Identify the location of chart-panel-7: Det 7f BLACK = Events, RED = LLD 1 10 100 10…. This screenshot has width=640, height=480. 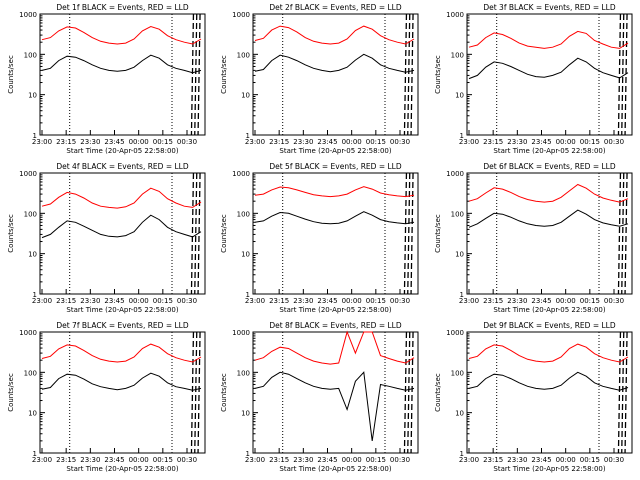
(106, 397).